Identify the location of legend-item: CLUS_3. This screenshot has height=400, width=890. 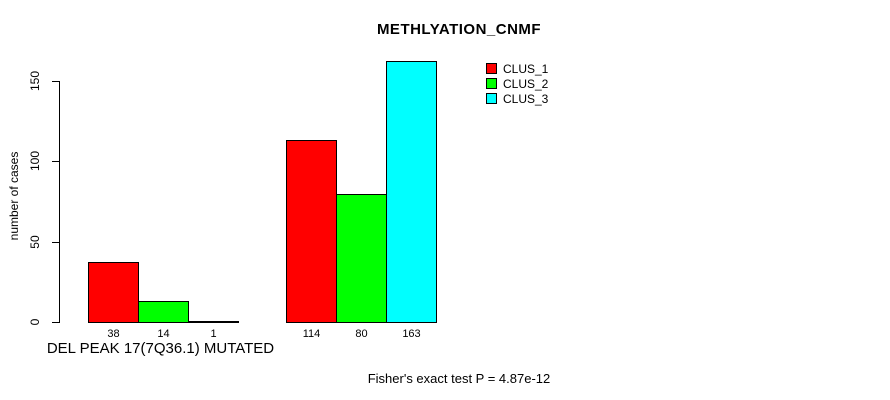
(521, 99).